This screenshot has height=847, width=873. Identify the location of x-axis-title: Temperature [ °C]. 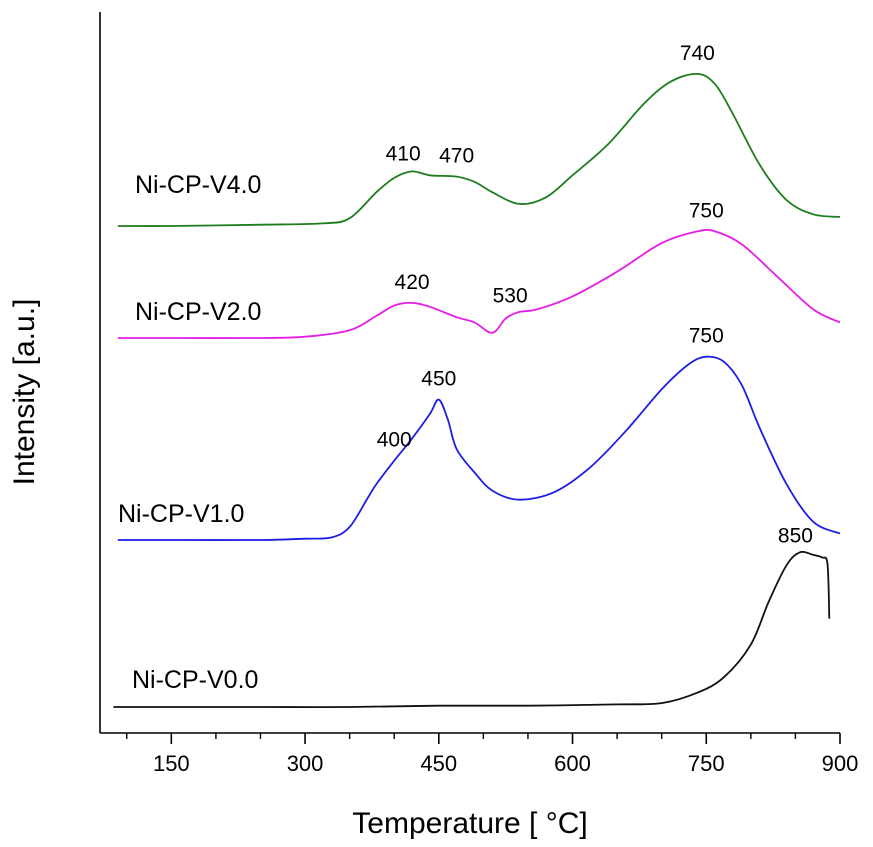
(469, 823).